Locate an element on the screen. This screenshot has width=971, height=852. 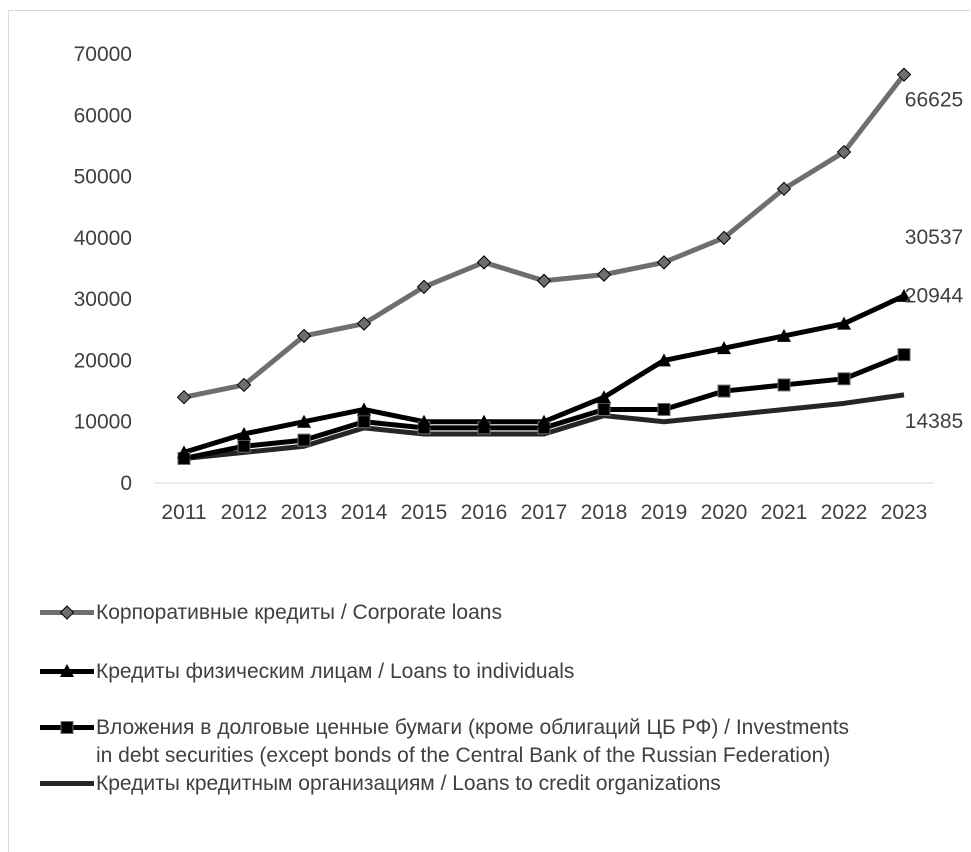
y-tick-label: 40000 is located at coordinates (103, 238).